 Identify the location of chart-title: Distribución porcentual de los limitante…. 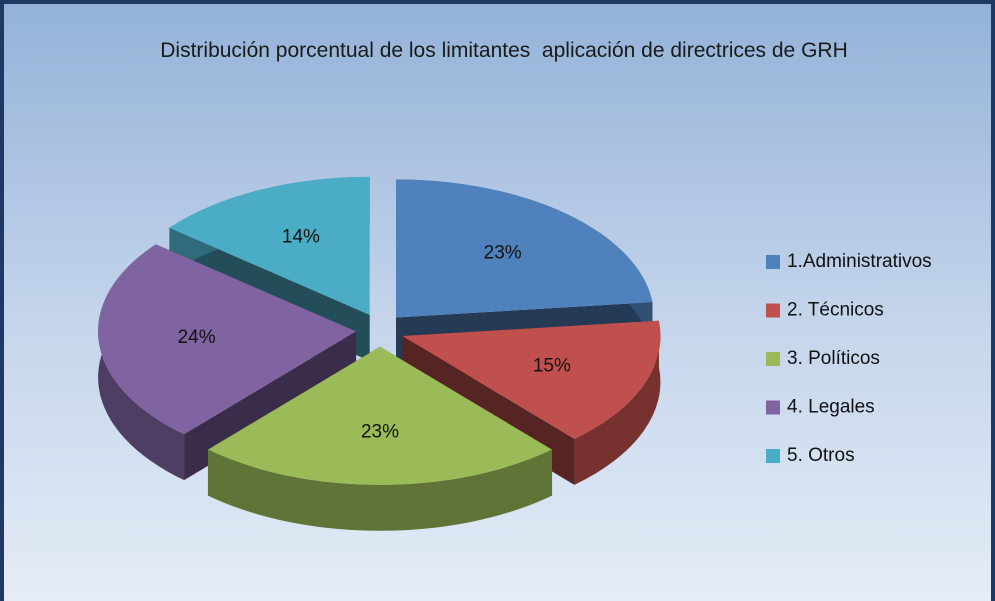
(504, 50).